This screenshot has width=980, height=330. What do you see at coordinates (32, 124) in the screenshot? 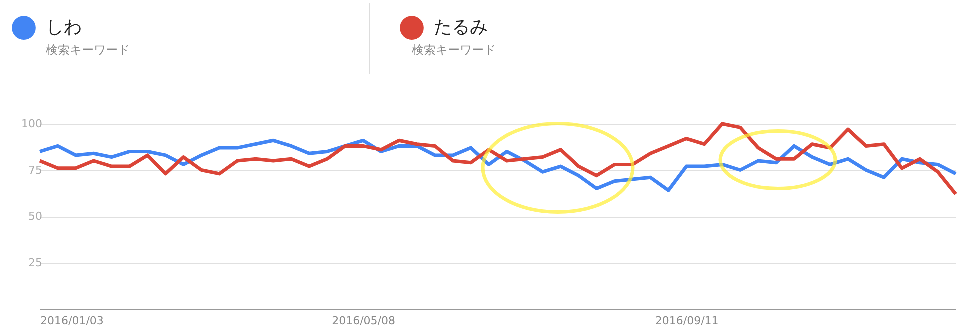
I see `y-tick-label: 100` at bounding box center [32, 124].